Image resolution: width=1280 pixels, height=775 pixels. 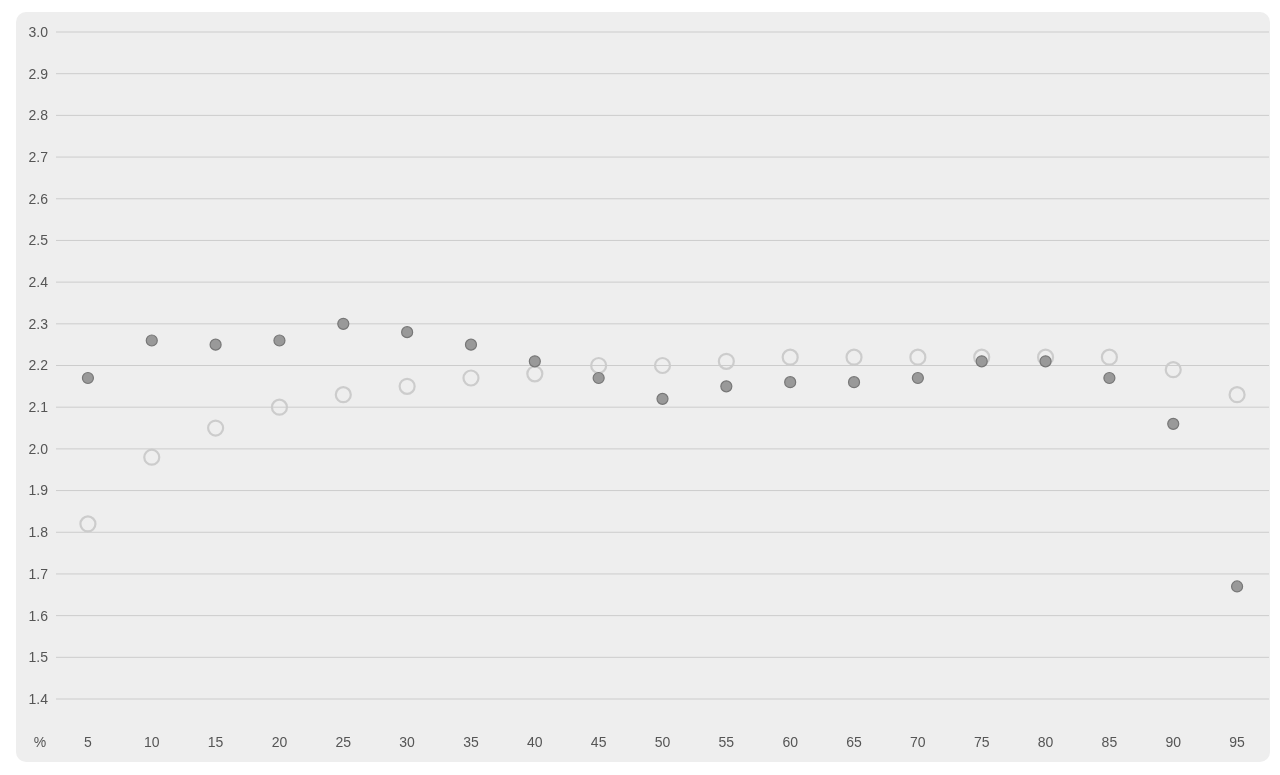 What do you see at coordinates (790, 741) in the screenshot?
I see `x-tick-label: 60` at bounding box center [790, 741].